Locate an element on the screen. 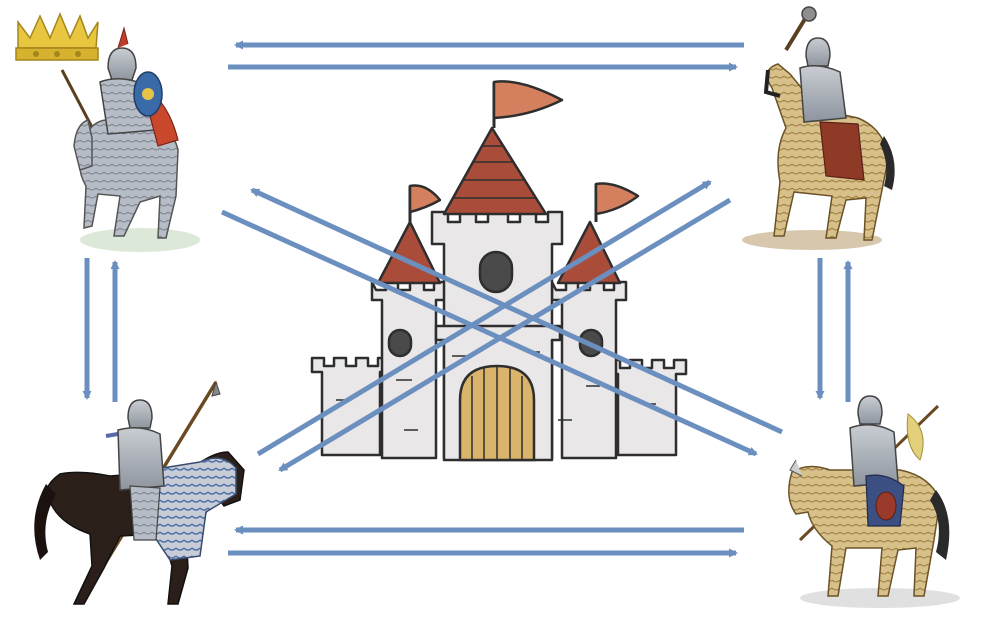  mounted-knight-with-spear-icon is located at coordinates (874, 501).